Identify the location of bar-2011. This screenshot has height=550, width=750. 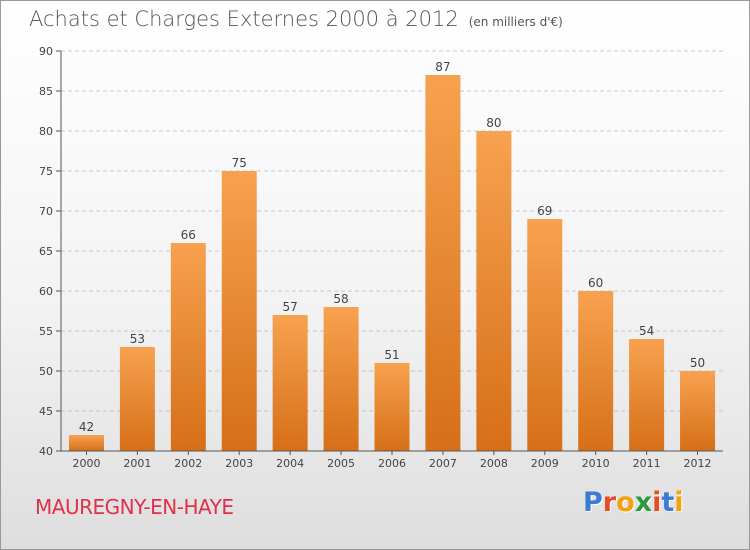
(647, 395).